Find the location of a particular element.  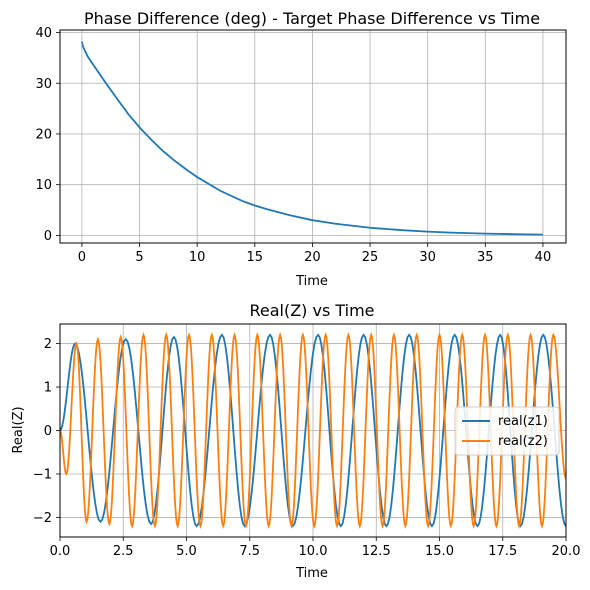

legend-label-z2: real(z2) is located at coordinates (523, 441).